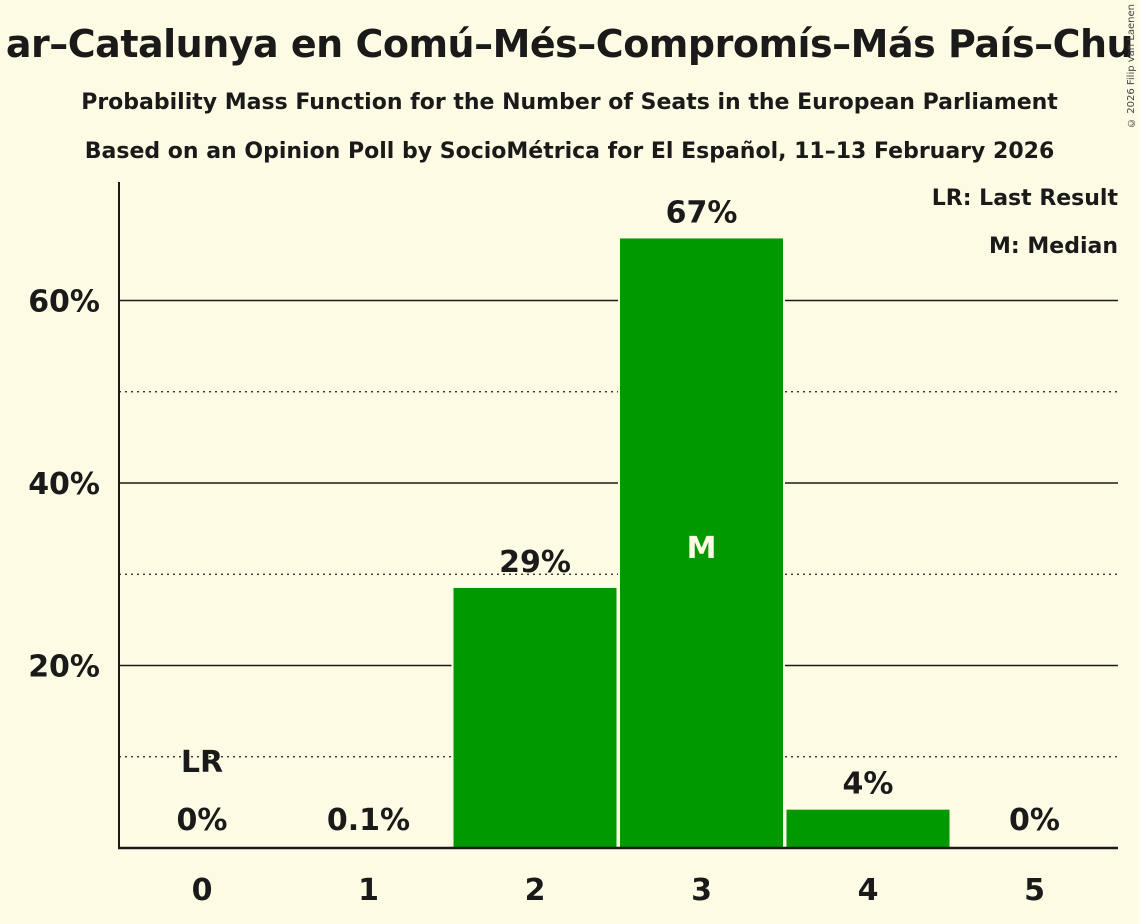  What do you see at coordinates (868, 784) in the screenshot?
I see `data-label-4: 4%` at bounding box center [868, 784].